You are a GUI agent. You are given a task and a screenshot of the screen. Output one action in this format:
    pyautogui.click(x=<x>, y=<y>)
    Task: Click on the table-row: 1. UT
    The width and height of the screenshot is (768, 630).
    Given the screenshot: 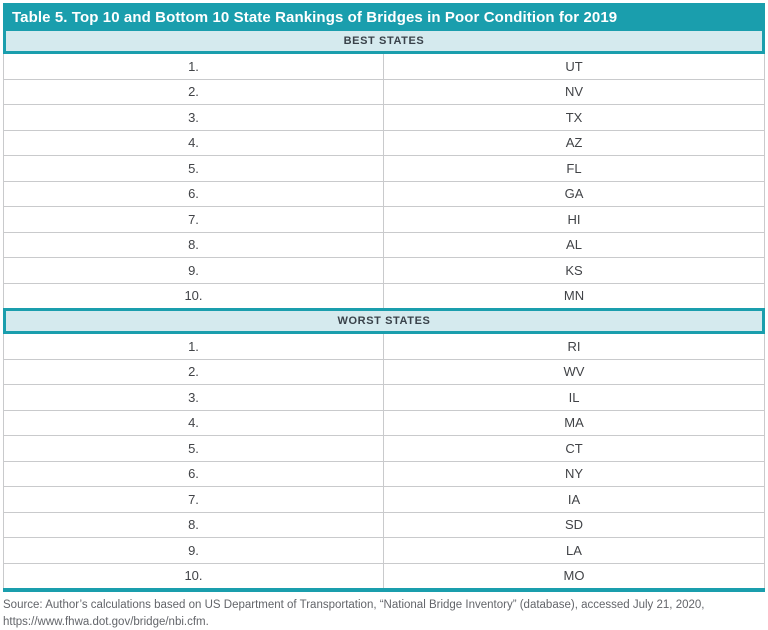 What is the action you would take?
    pyautogui.click(x=384, y=66)
    